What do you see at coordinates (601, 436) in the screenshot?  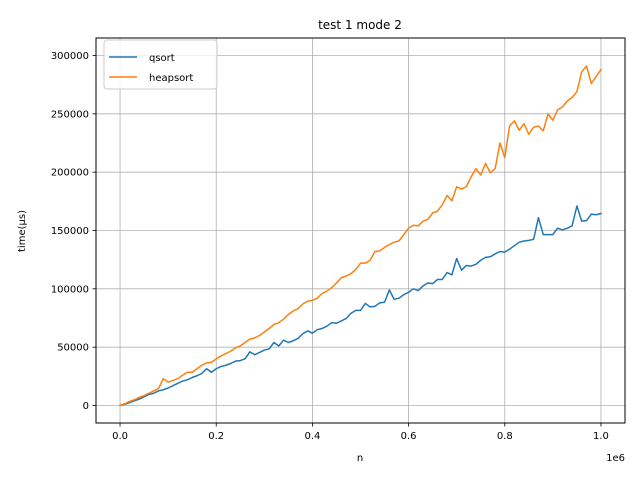 I see `x-tick-label: 1.0` at bounding box center [601, 436].